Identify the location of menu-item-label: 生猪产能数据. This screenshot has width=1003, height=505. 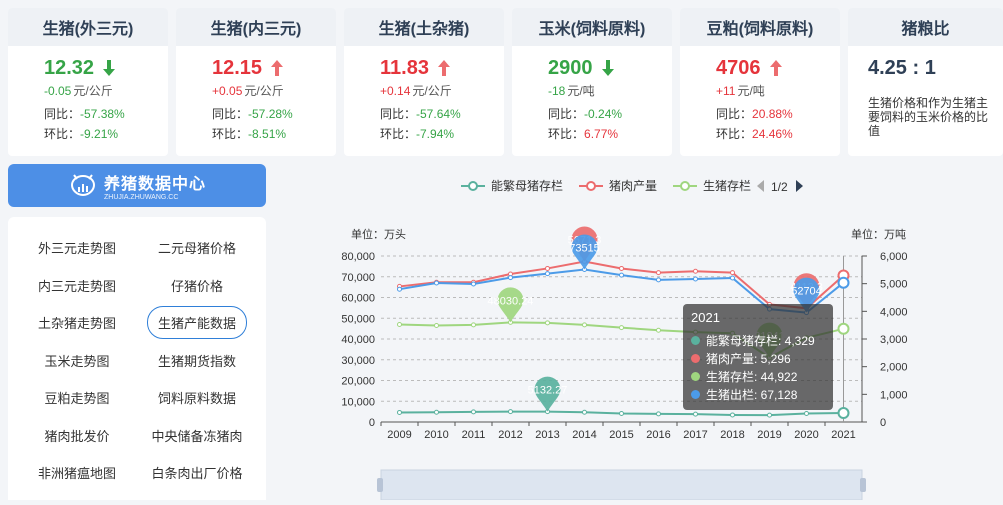
(196, 323).